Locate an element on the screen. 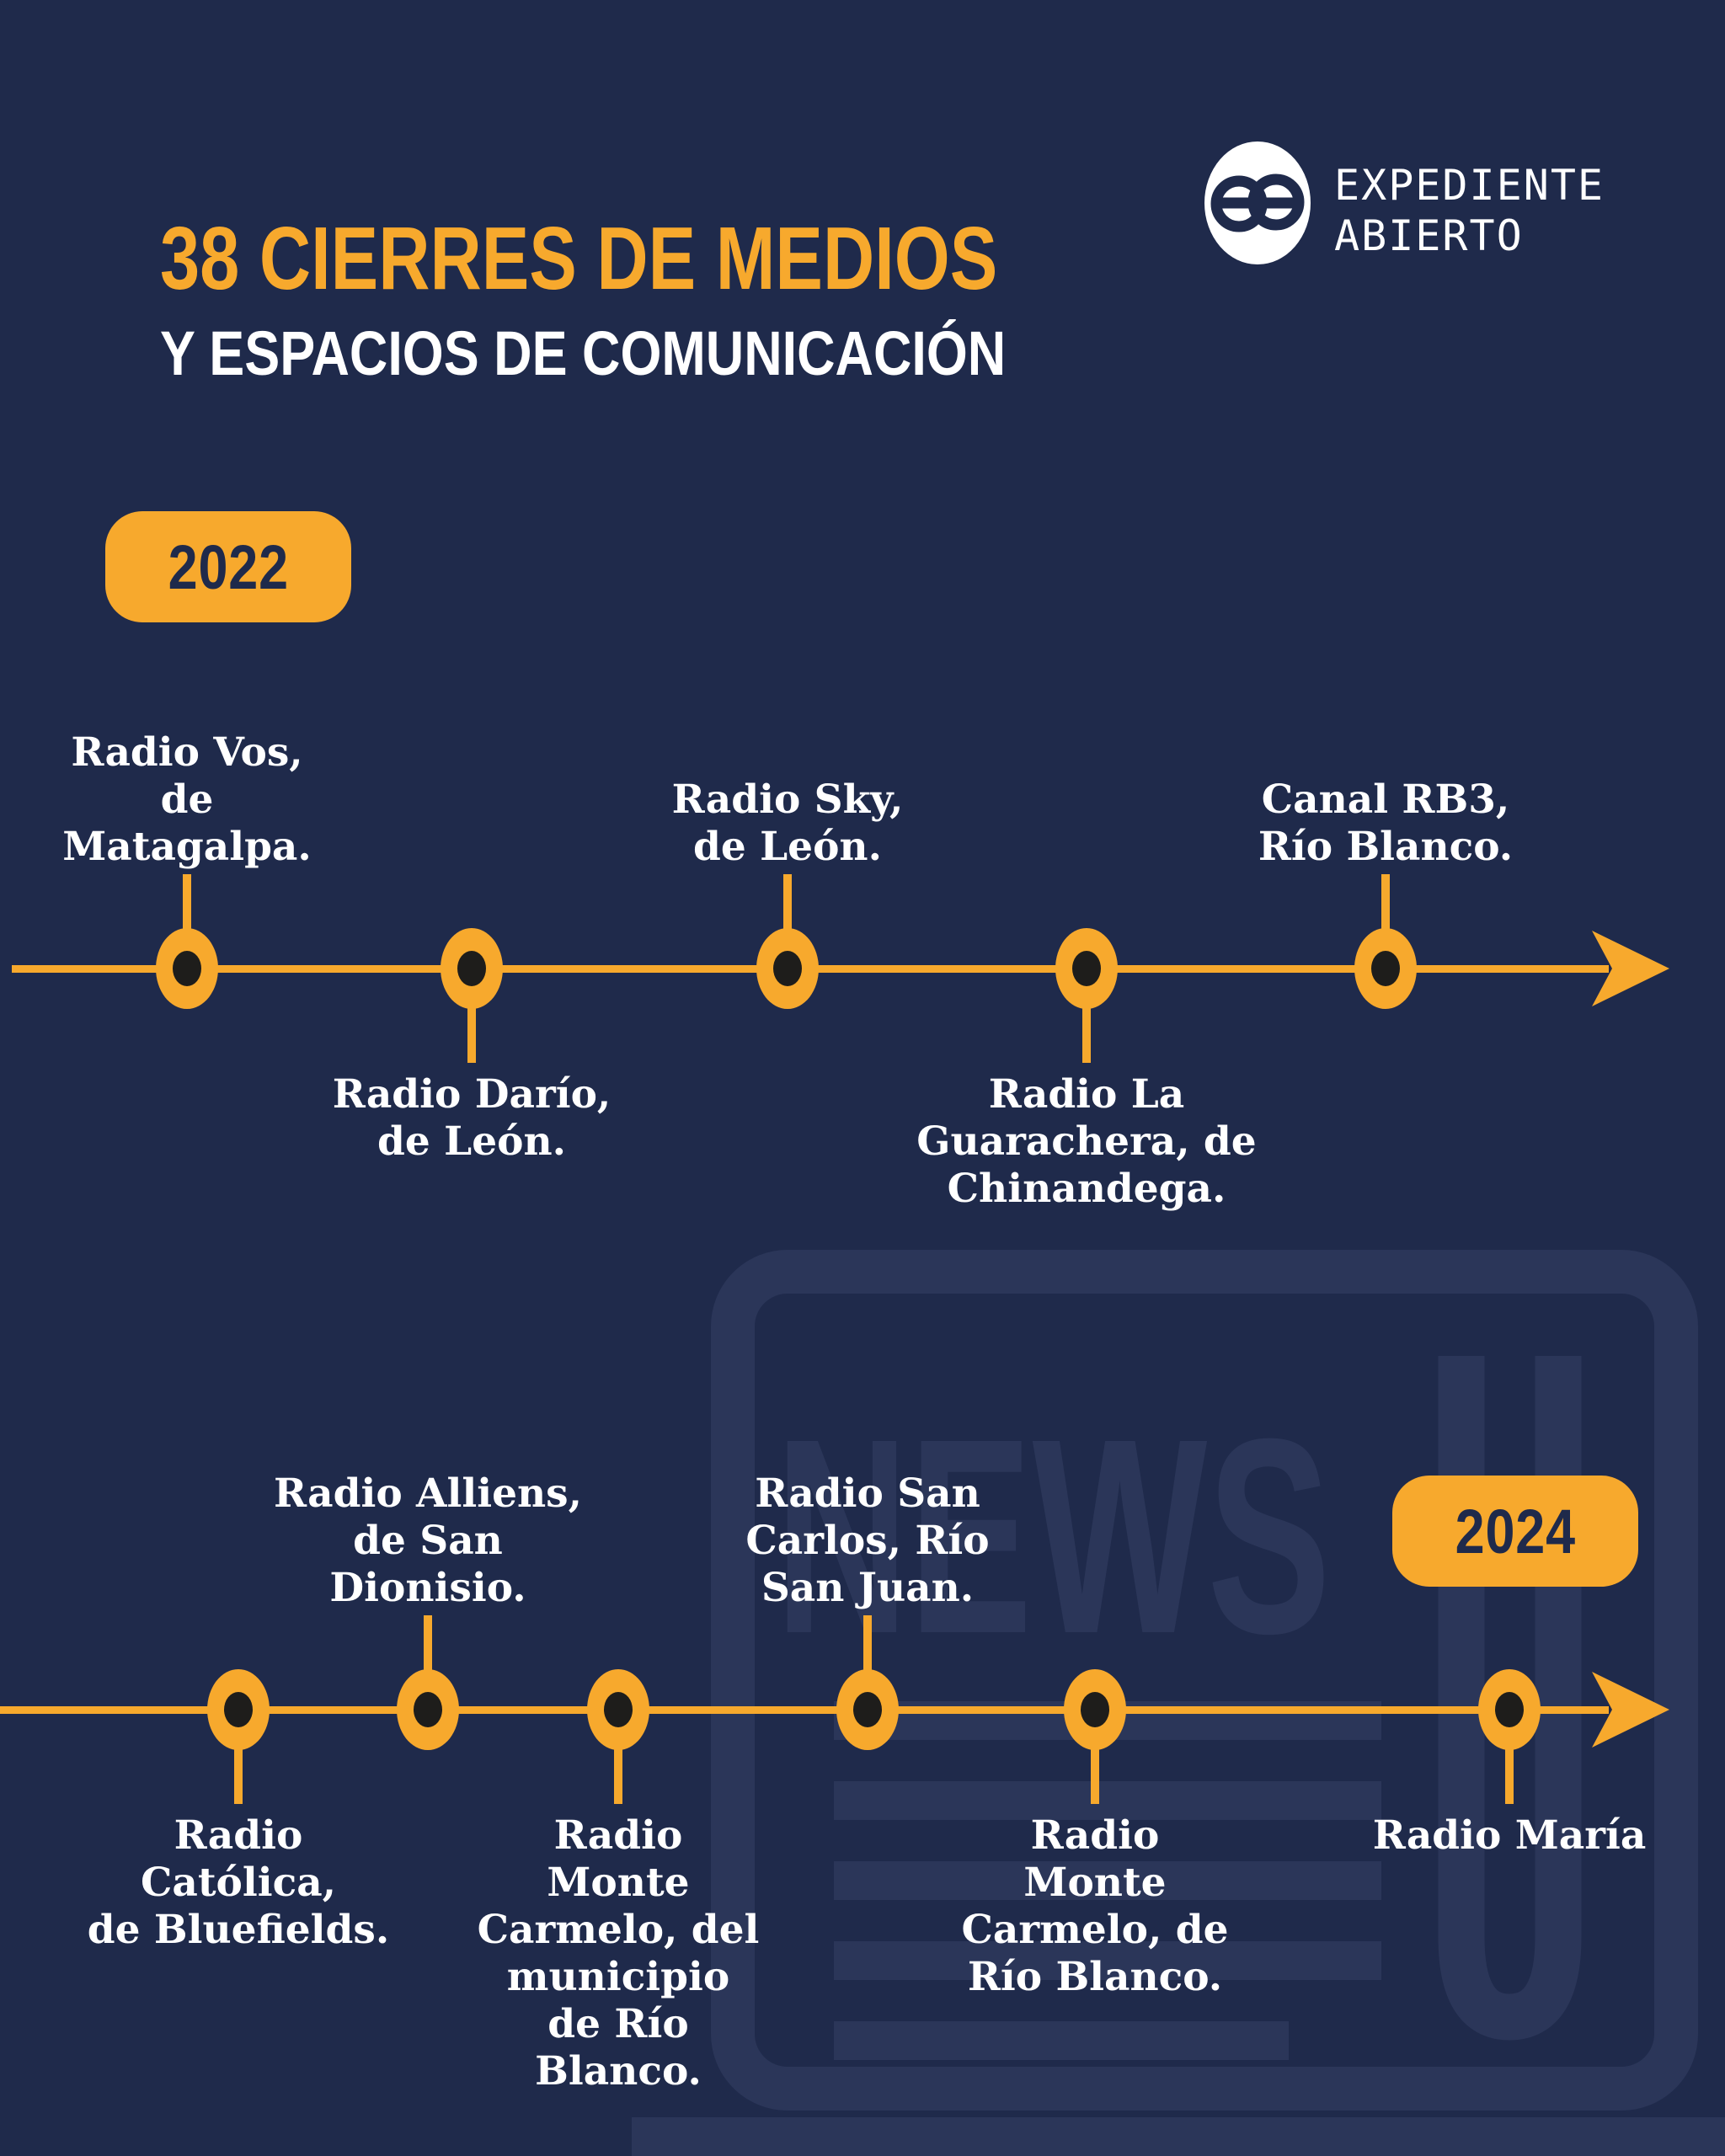 The image size is (1725, 2156). newspaper-text-lines: NEWS is located at coordinates (1078, 1720).